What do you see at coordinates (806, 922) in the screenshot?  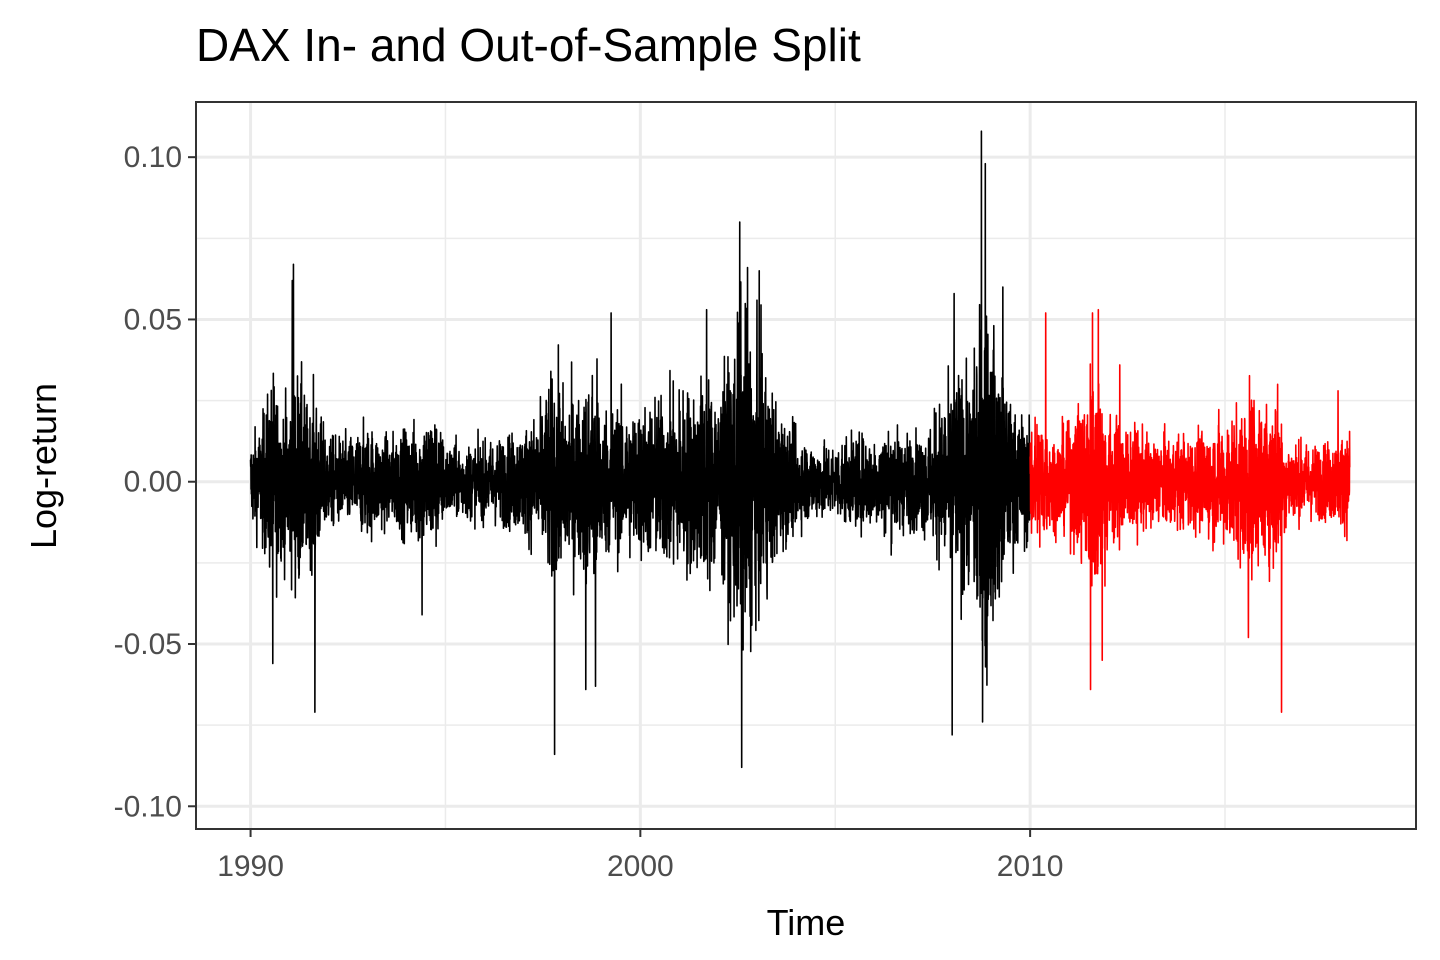 I see `x-axis-title: Time` at bounding box center [806, 922].